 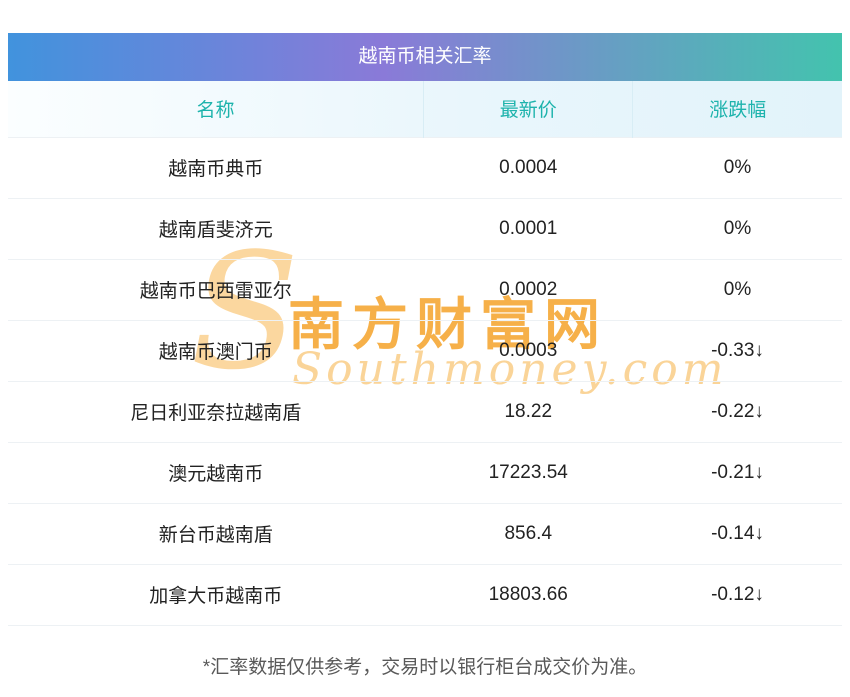 I want to click on table-row: 加拿大币越南币 18803.66 -0.12↓, so click(x=425, y=594).